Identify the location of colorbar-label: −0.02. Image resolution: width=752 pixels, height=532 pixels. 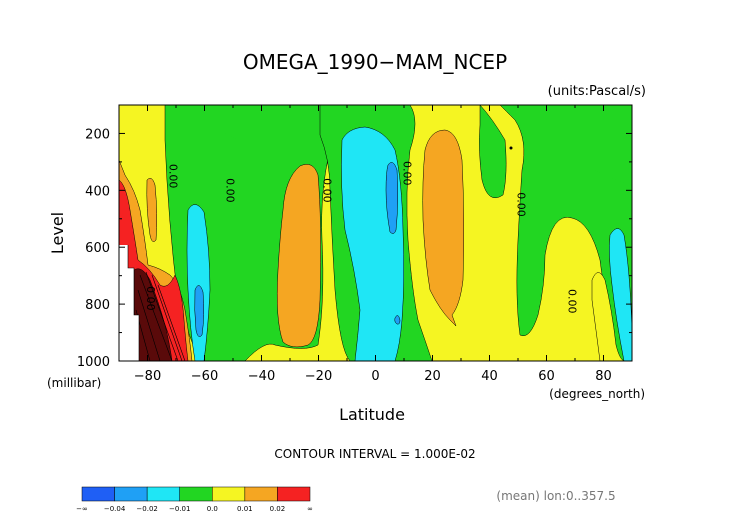
(146, 509).